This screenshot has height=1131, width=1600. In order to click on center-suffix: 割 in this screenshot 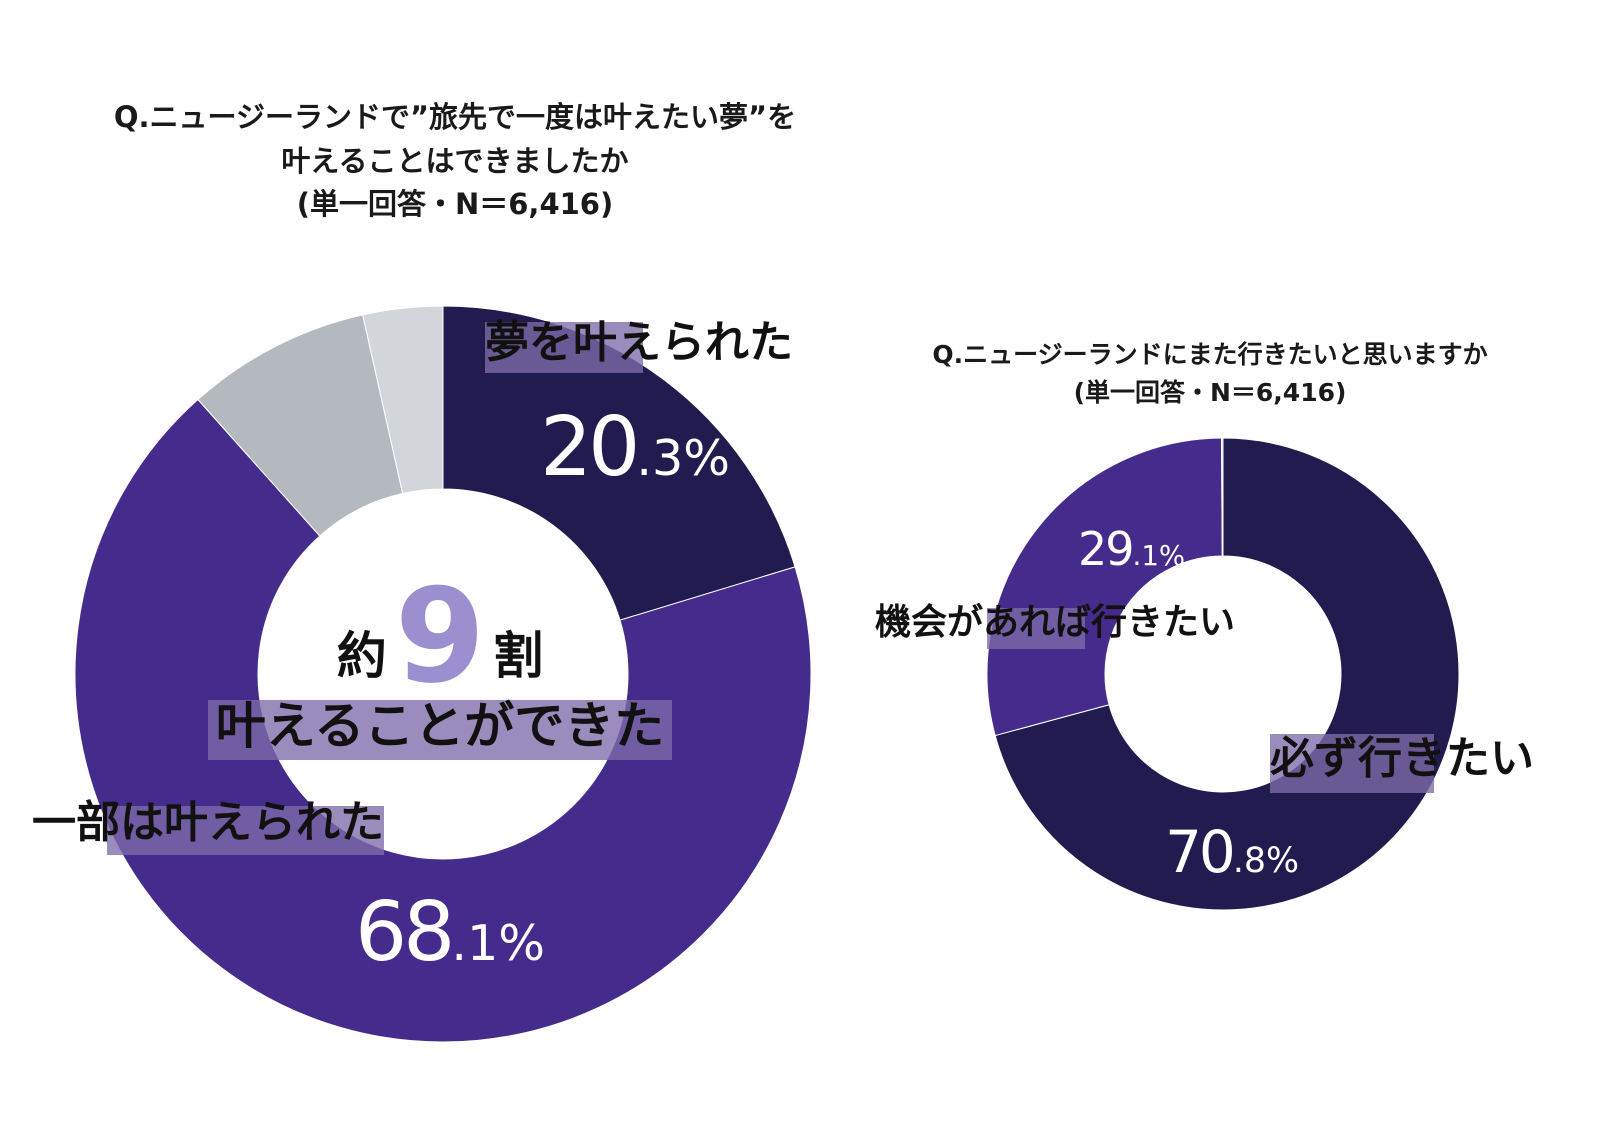, I will do `click(518, 656)`.